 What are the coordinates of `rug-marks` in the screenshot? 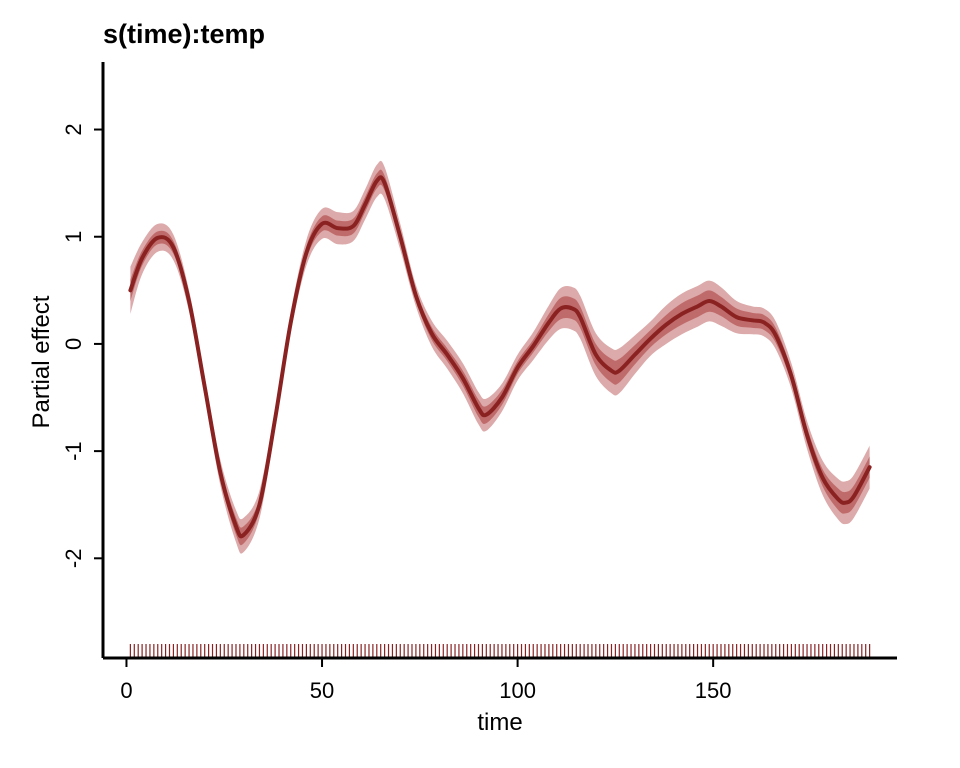 It's located at (500, 650).